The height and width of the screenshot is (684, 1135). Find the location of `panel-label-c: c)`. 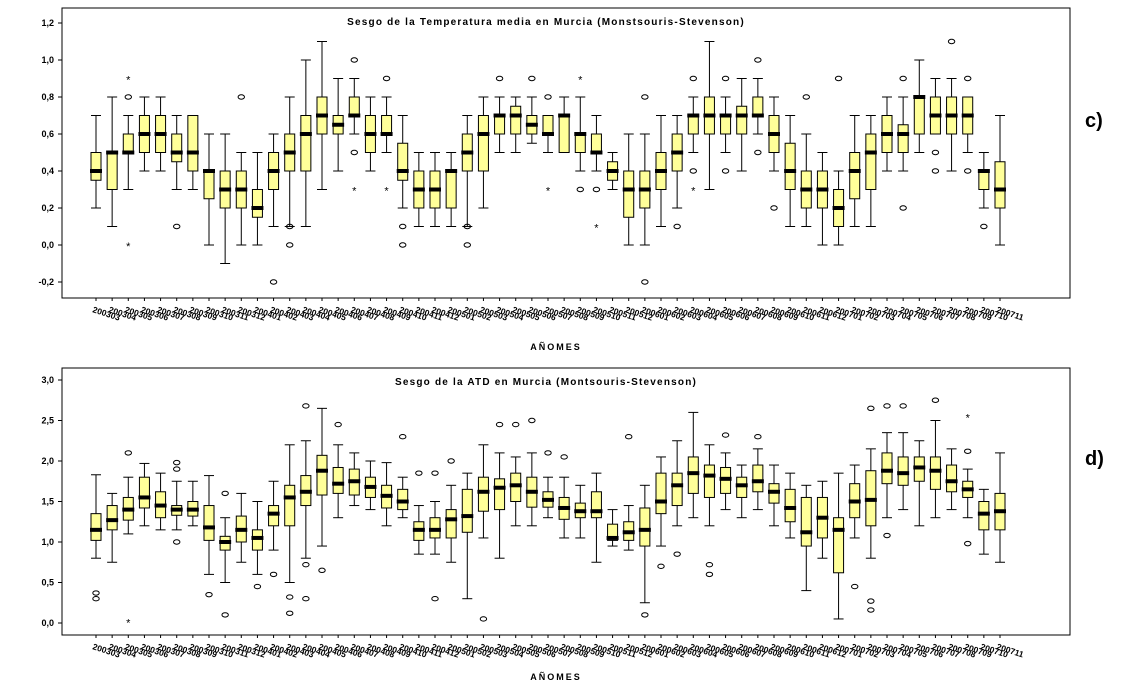

panel-label-c: c) is located at coordinates (1094, 121).